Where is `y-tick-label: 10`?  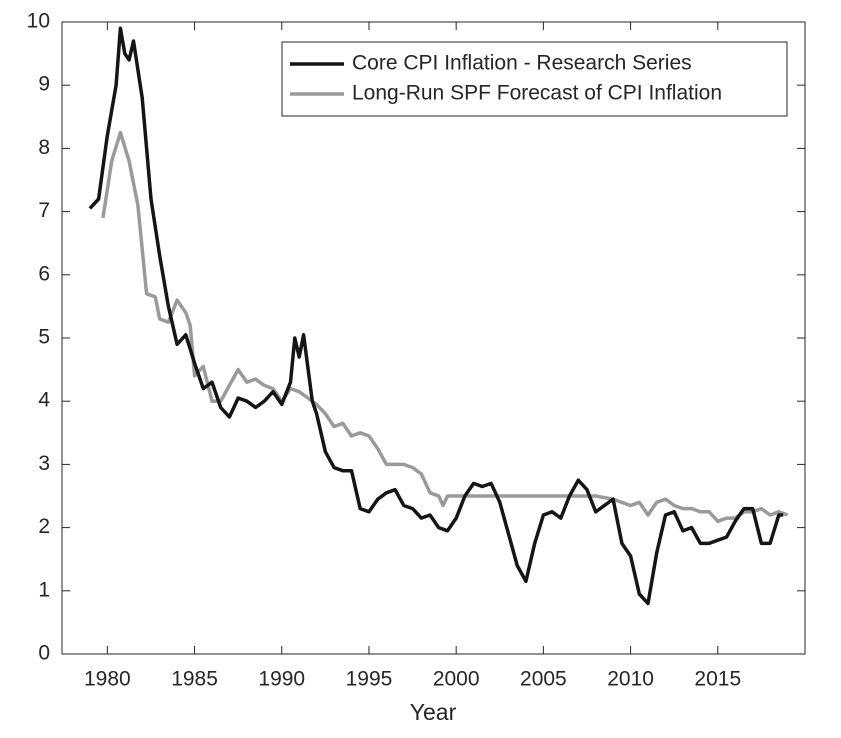
y-tick-label: 10 is located at coordinates (38, 21).